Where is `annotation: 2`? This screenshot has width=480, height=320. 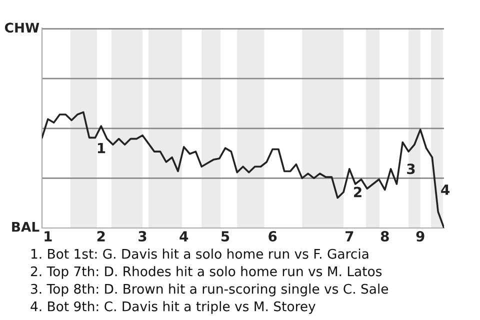 annotation: 2 is located at coordinates (358, 192).